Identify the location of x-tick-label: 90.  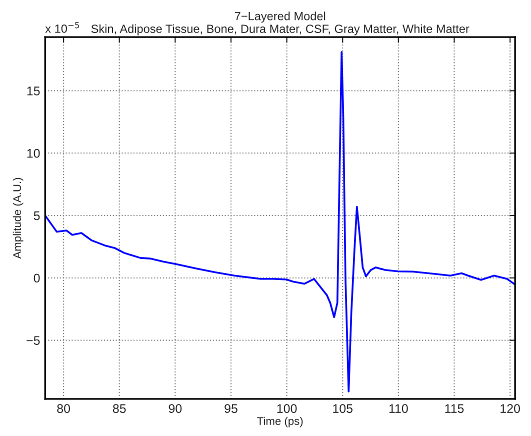
(175, 408).